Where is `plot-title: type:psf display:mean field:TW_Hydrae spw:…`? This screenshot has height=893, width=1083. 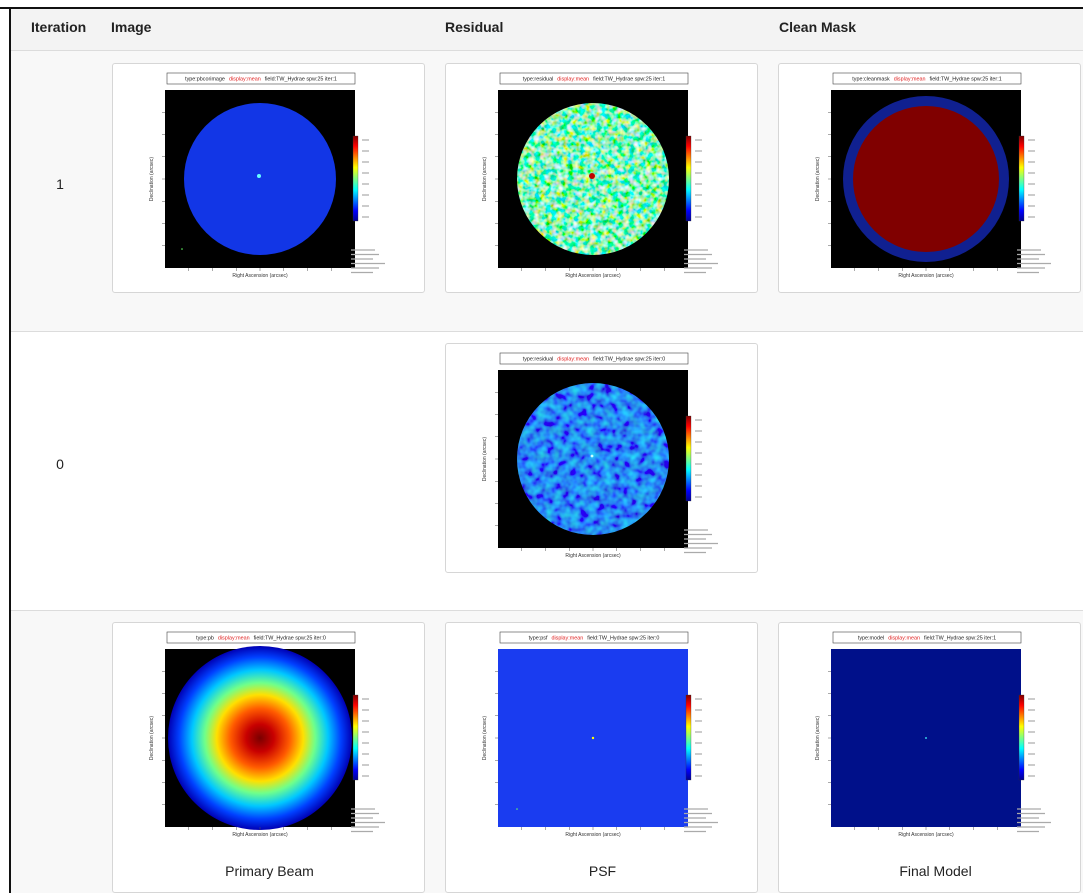
plot-title: type:psf display:mean field:TW_Hydrae spw:… is located at coordinates (594, 639).